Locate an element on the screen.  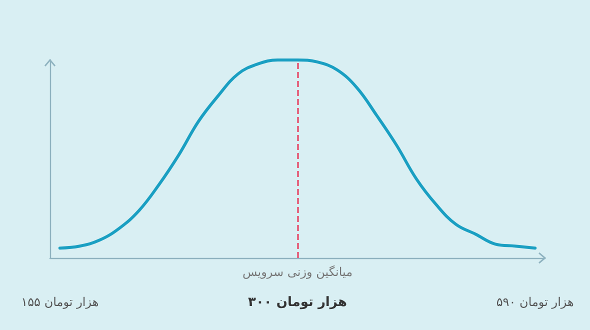
ref-line-label: میانگین وزنی سرویس is located at coordinates (297, 272).